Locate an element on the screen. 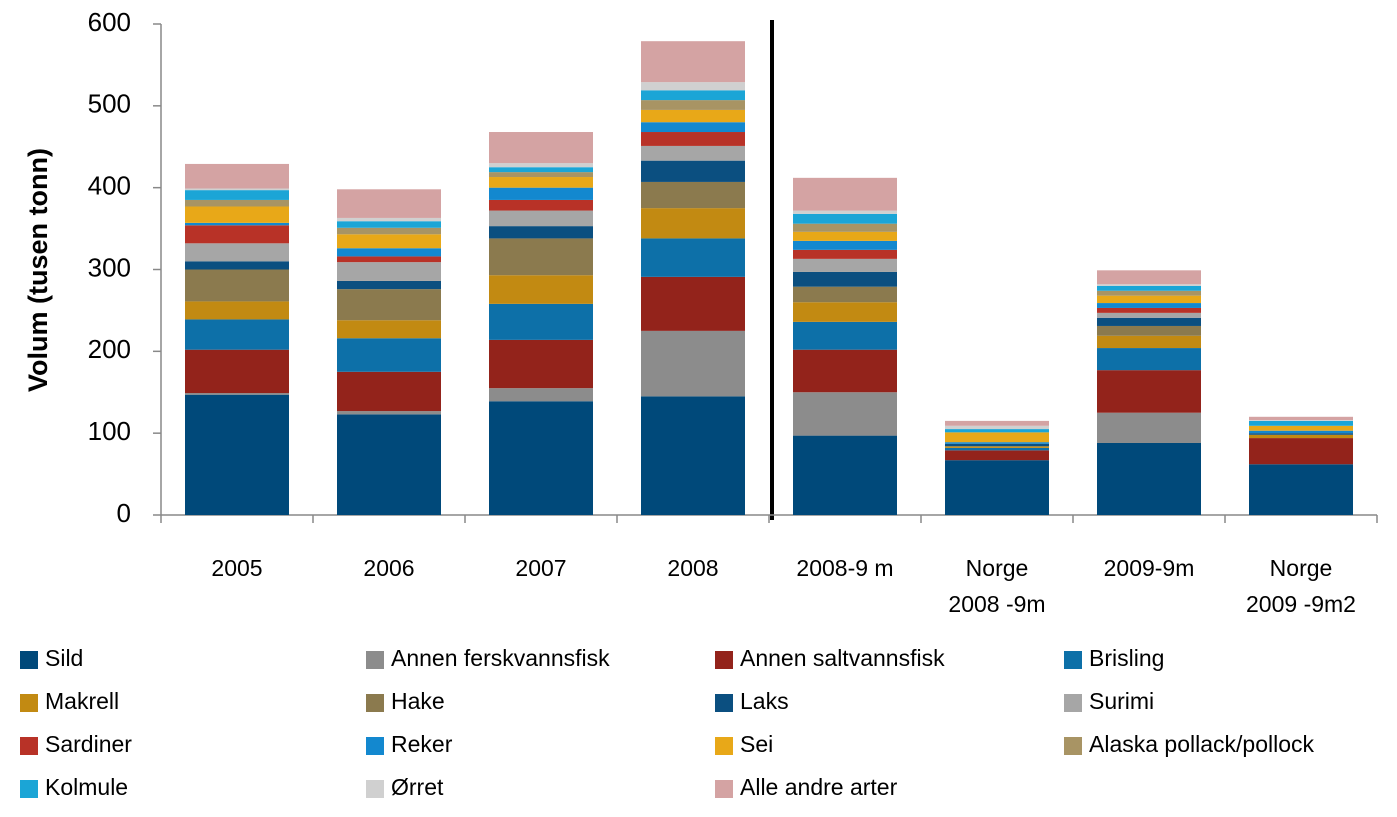  y-axis-label: Volum (tusen tonn) is located at coordinates (38, 270).